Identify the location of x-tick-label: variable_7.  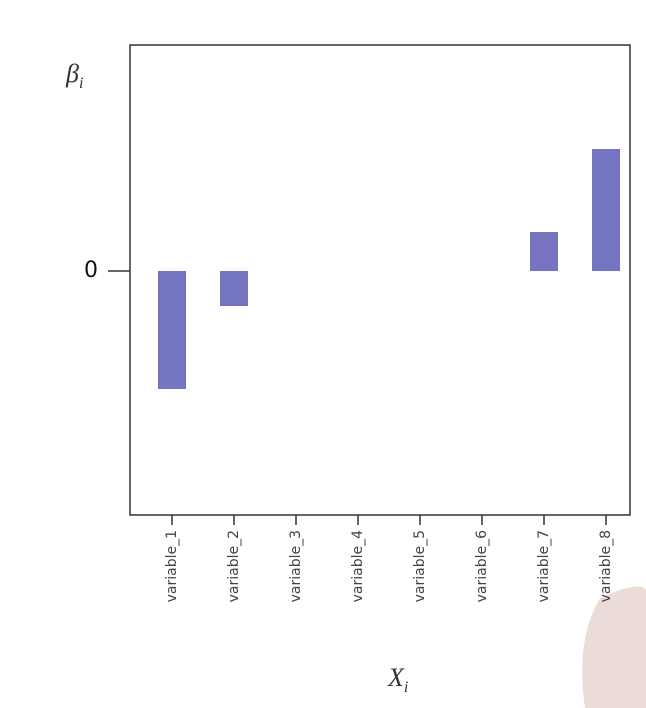
(544, 566).